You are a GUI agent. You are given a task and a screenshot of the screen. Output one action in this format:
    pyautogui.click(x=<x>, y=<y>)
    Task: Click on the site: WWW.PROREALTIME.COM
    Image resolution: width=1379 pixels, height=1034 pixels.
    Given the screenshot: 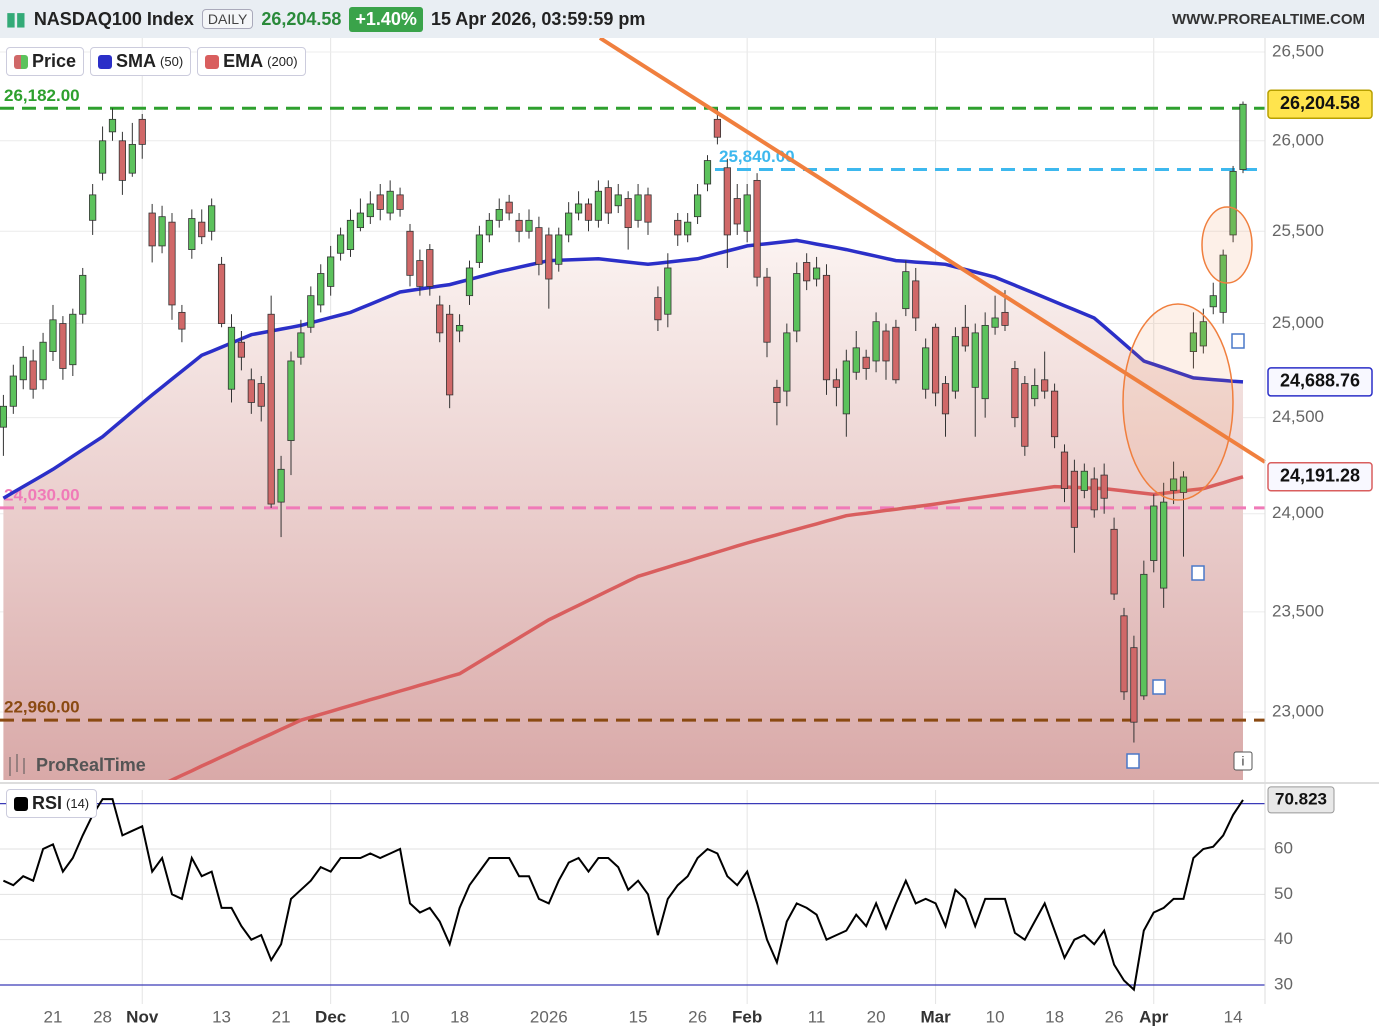 What is the action you would take?
    pyautogui.click(x=1268, y=19)
    